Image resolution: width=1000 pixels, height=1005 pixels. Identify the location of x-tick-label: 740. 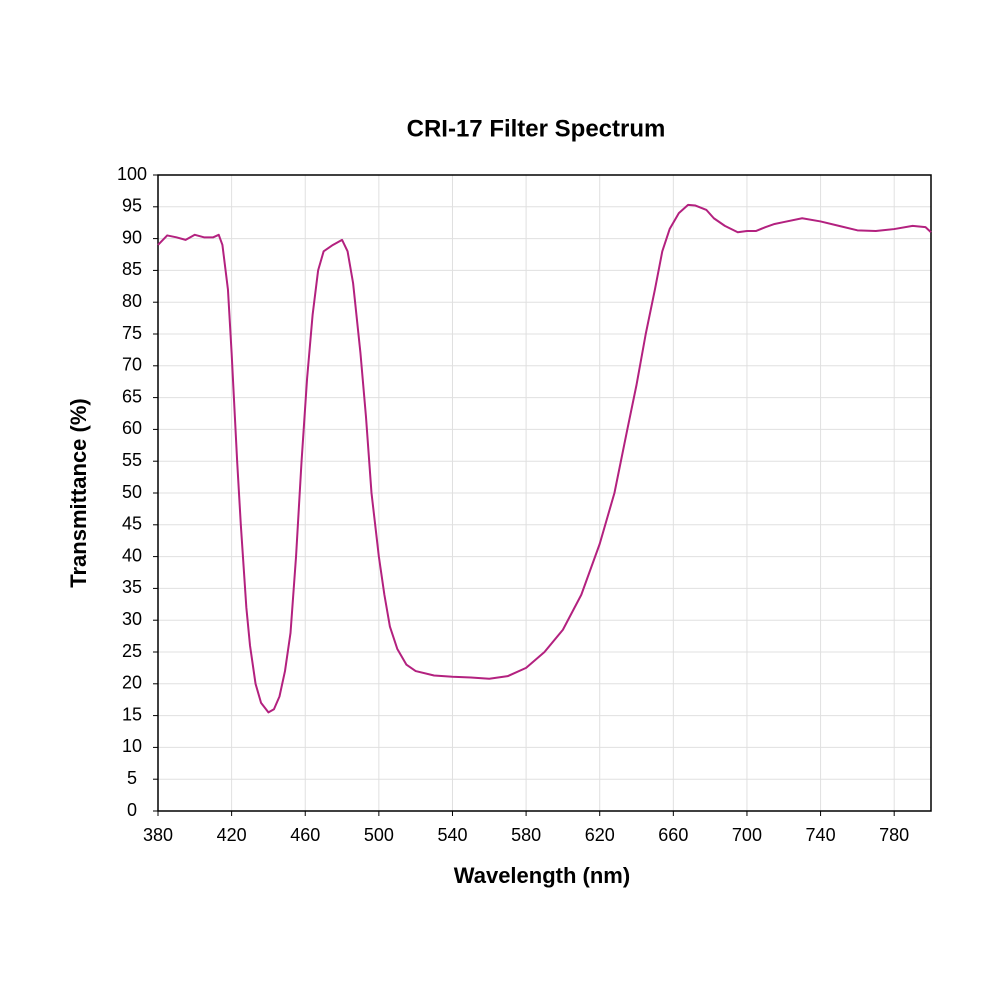
(821, 835).